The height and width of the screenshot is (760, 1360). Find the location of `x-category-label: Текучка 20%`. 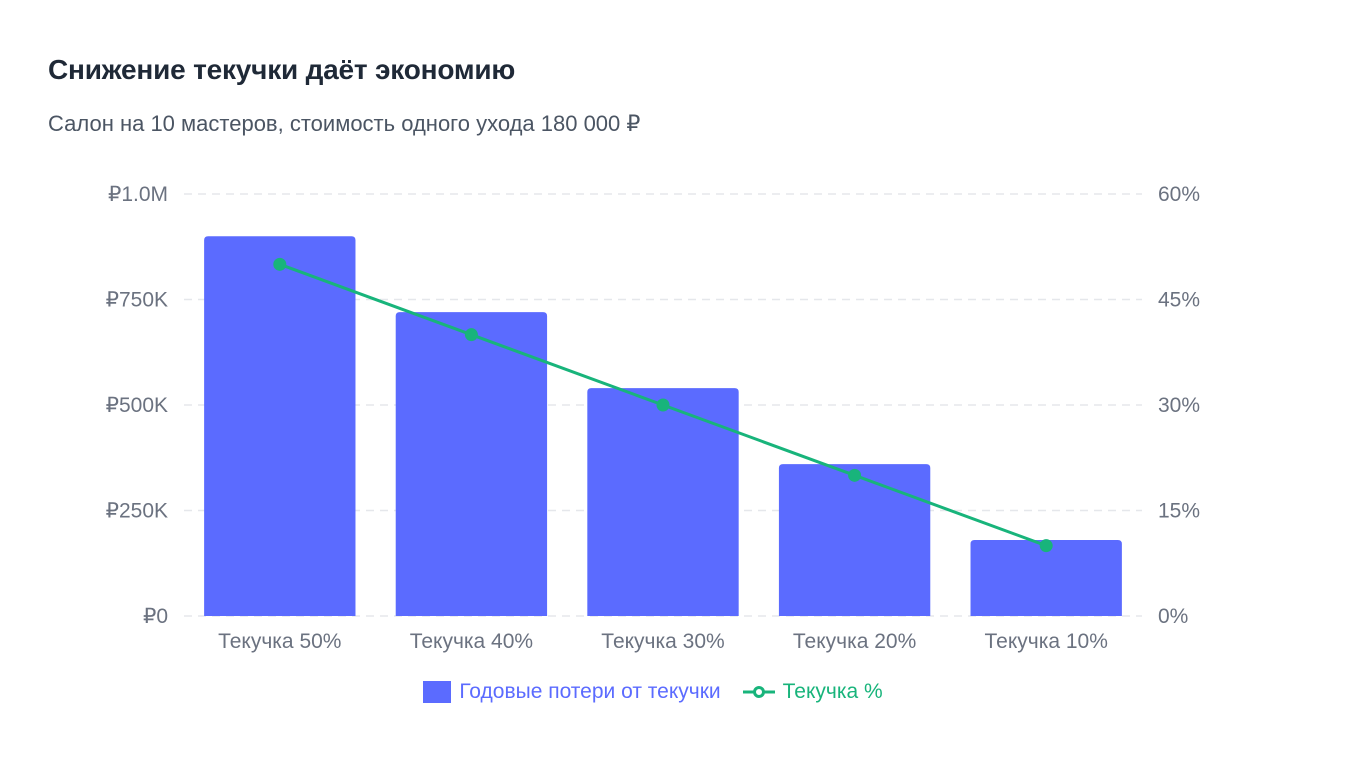

x-category-label: Текучка 20% is located at coordinates (854, 641).